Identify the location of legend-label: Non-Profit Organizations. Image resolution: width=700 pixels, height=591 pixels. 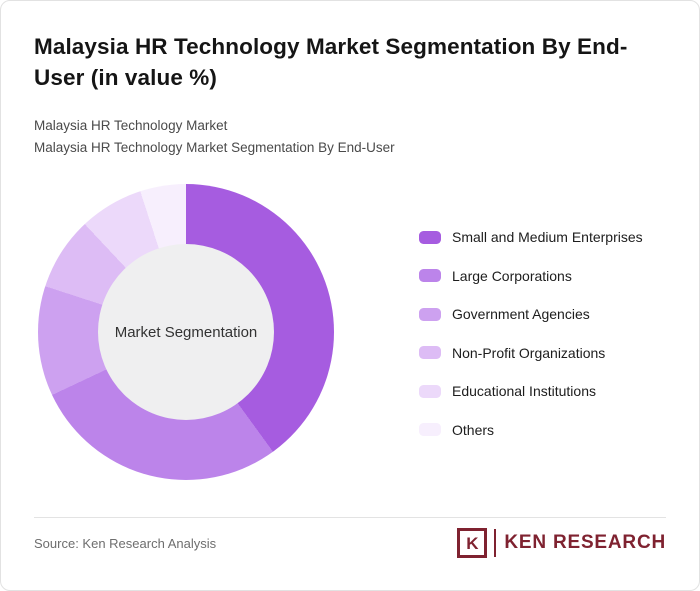
(529, 352).